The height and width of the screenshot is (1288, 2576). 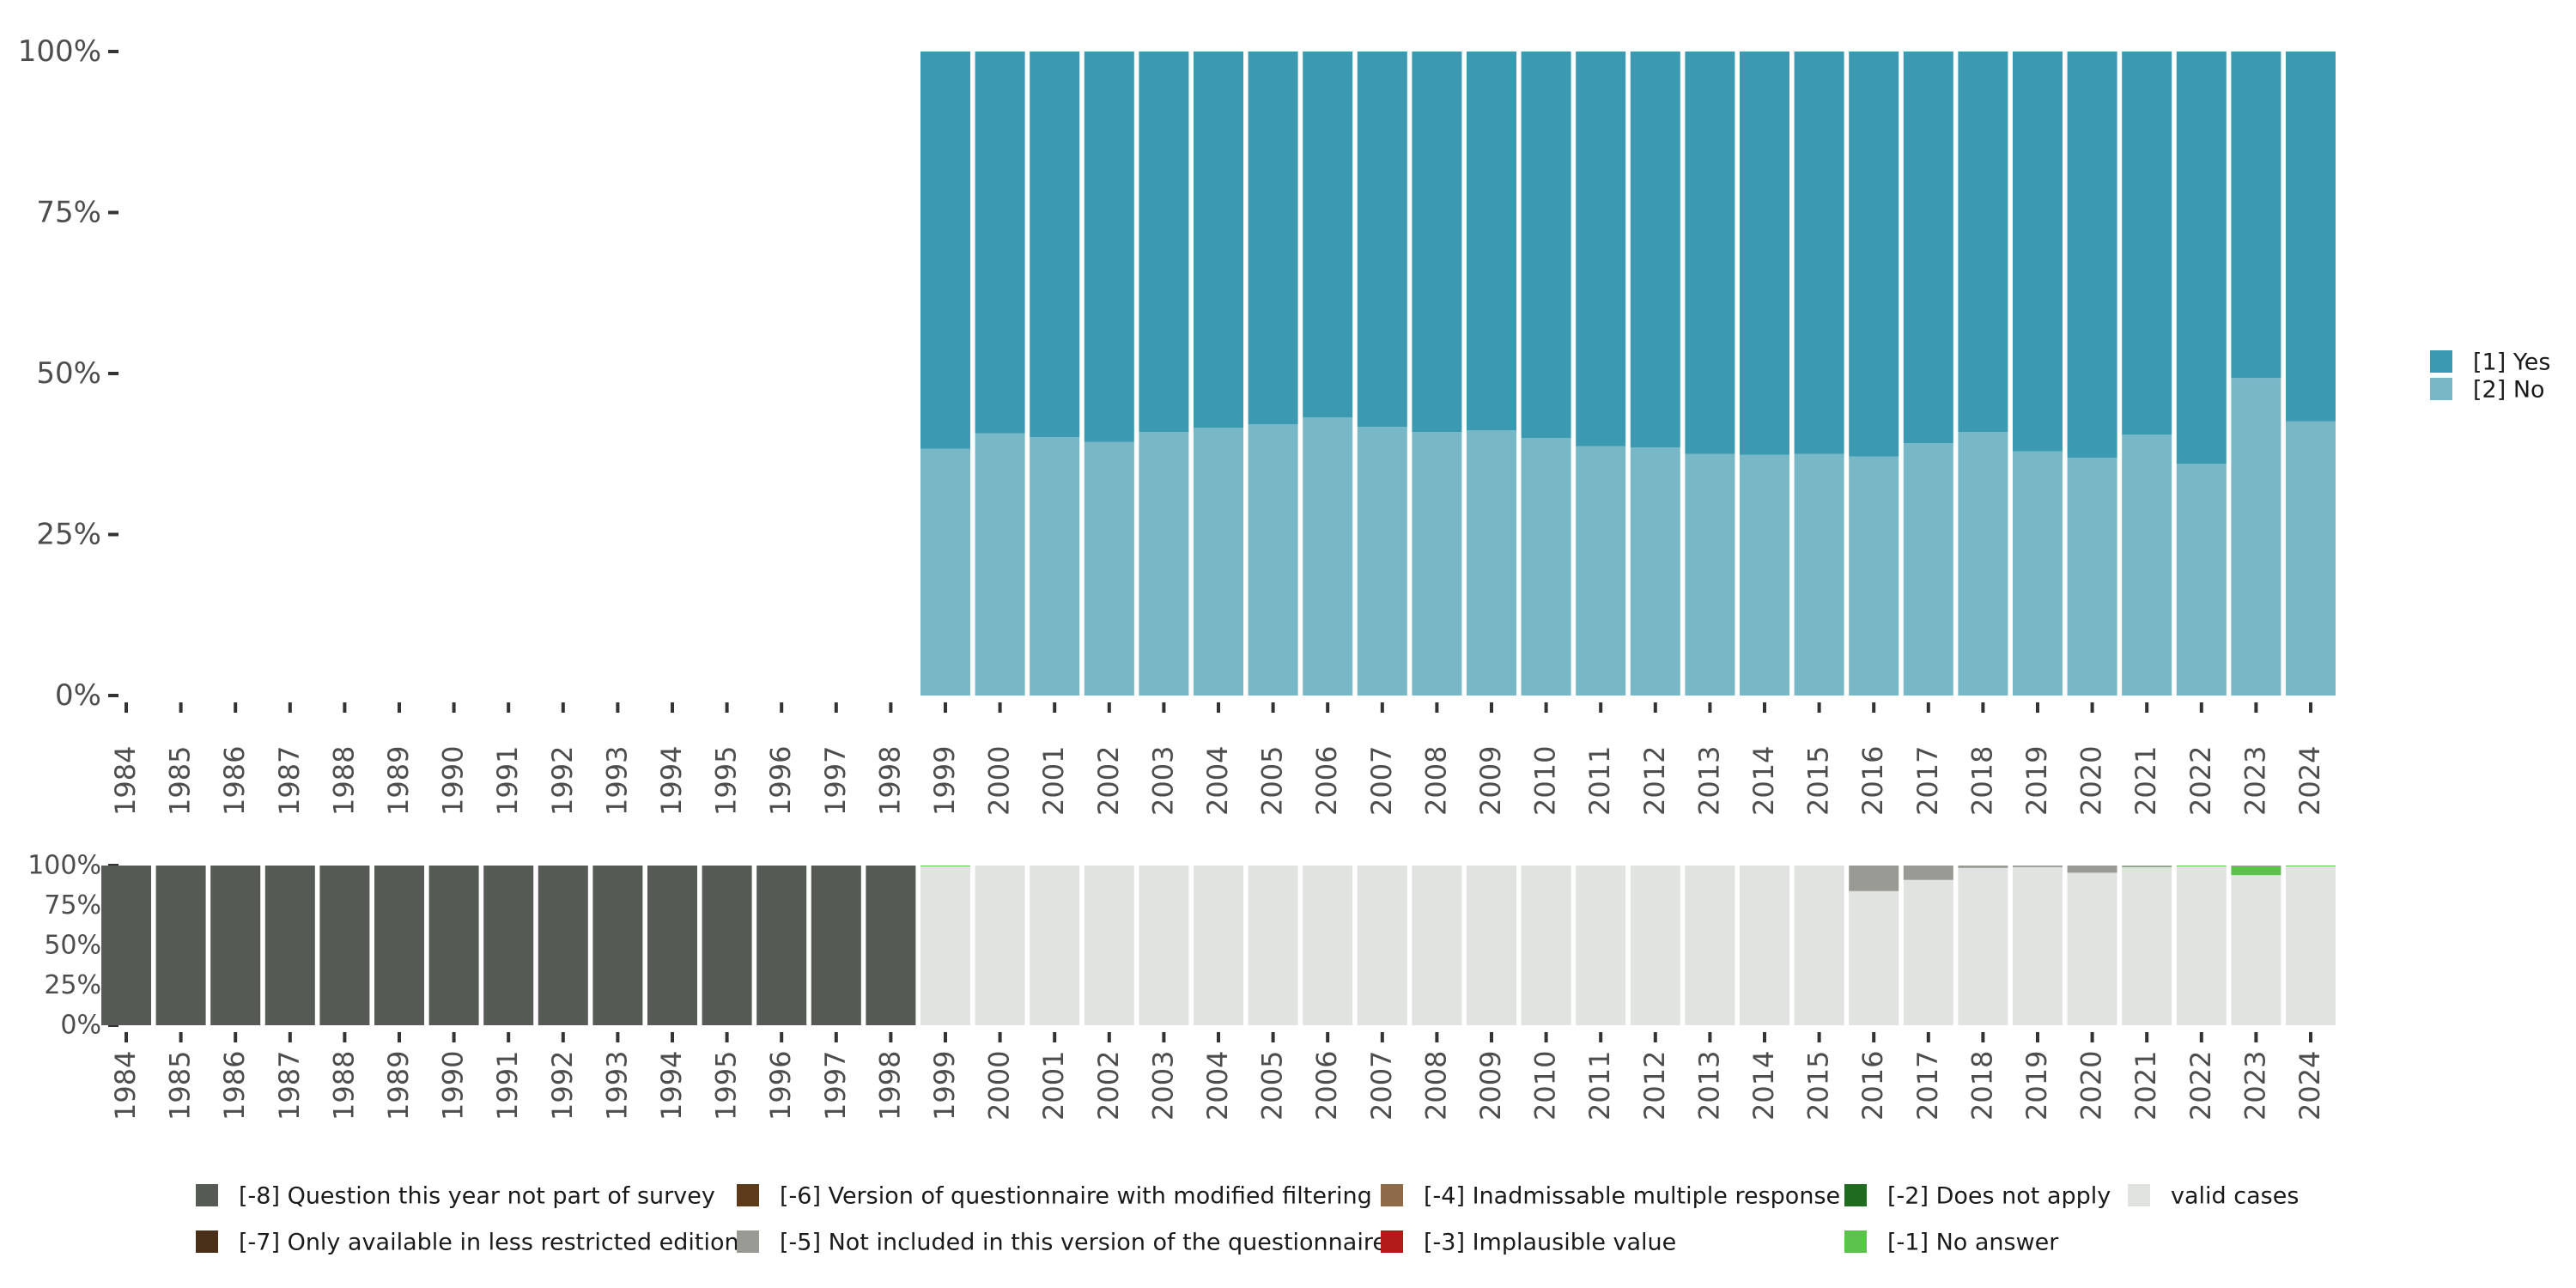 I want to click on x-tick-label: 2000, so click(x=999, y=1086).